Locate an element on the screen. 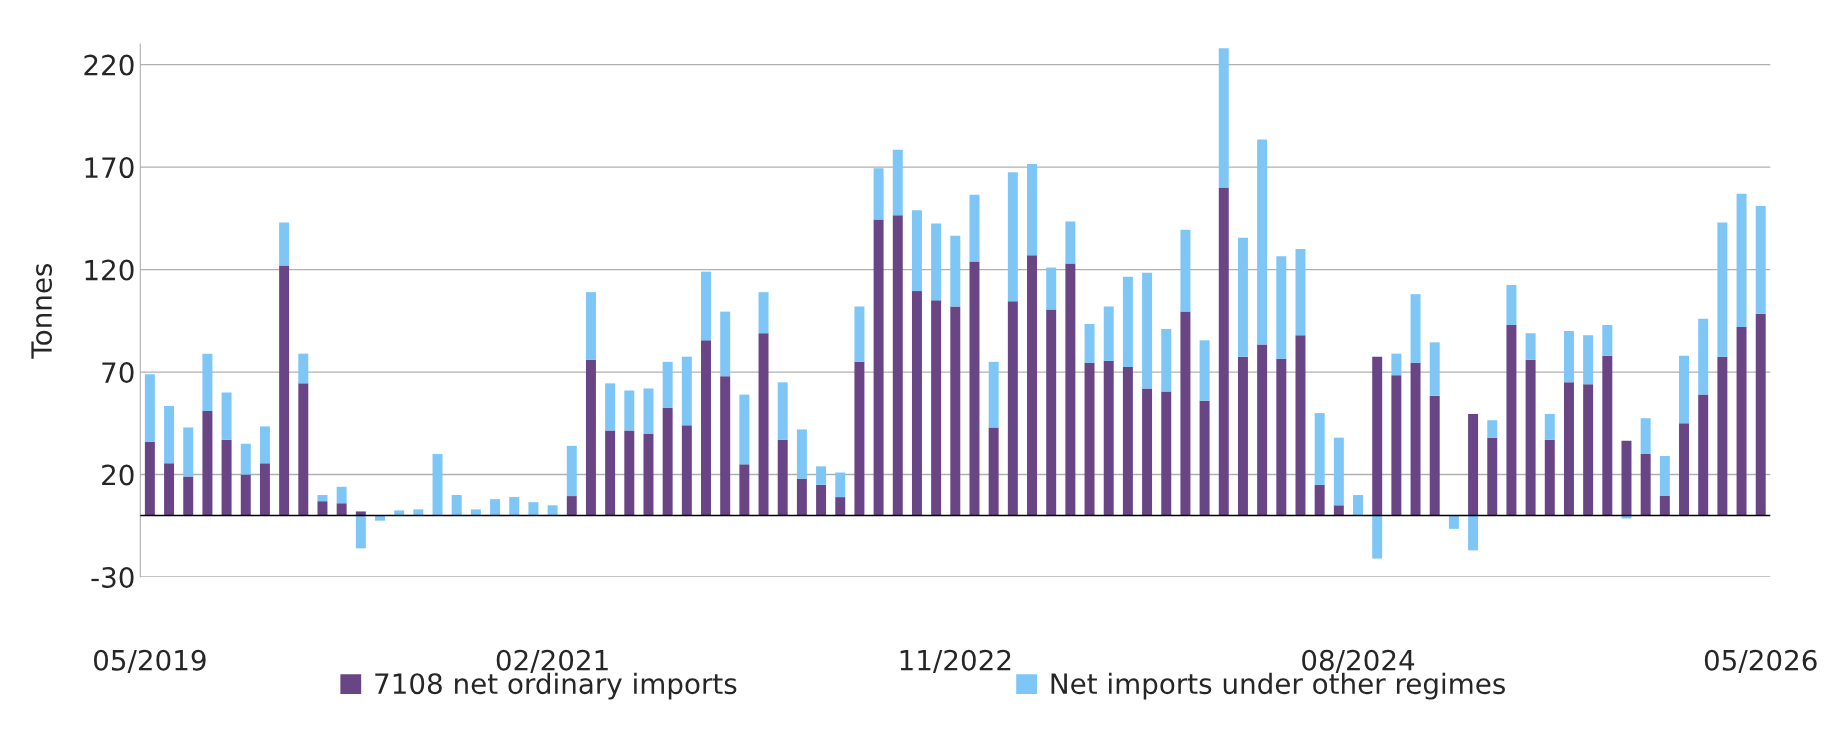 The width and height of the screenshot is (1846, 736). y-tick-label: 20 is located at coordinates (118, 475).